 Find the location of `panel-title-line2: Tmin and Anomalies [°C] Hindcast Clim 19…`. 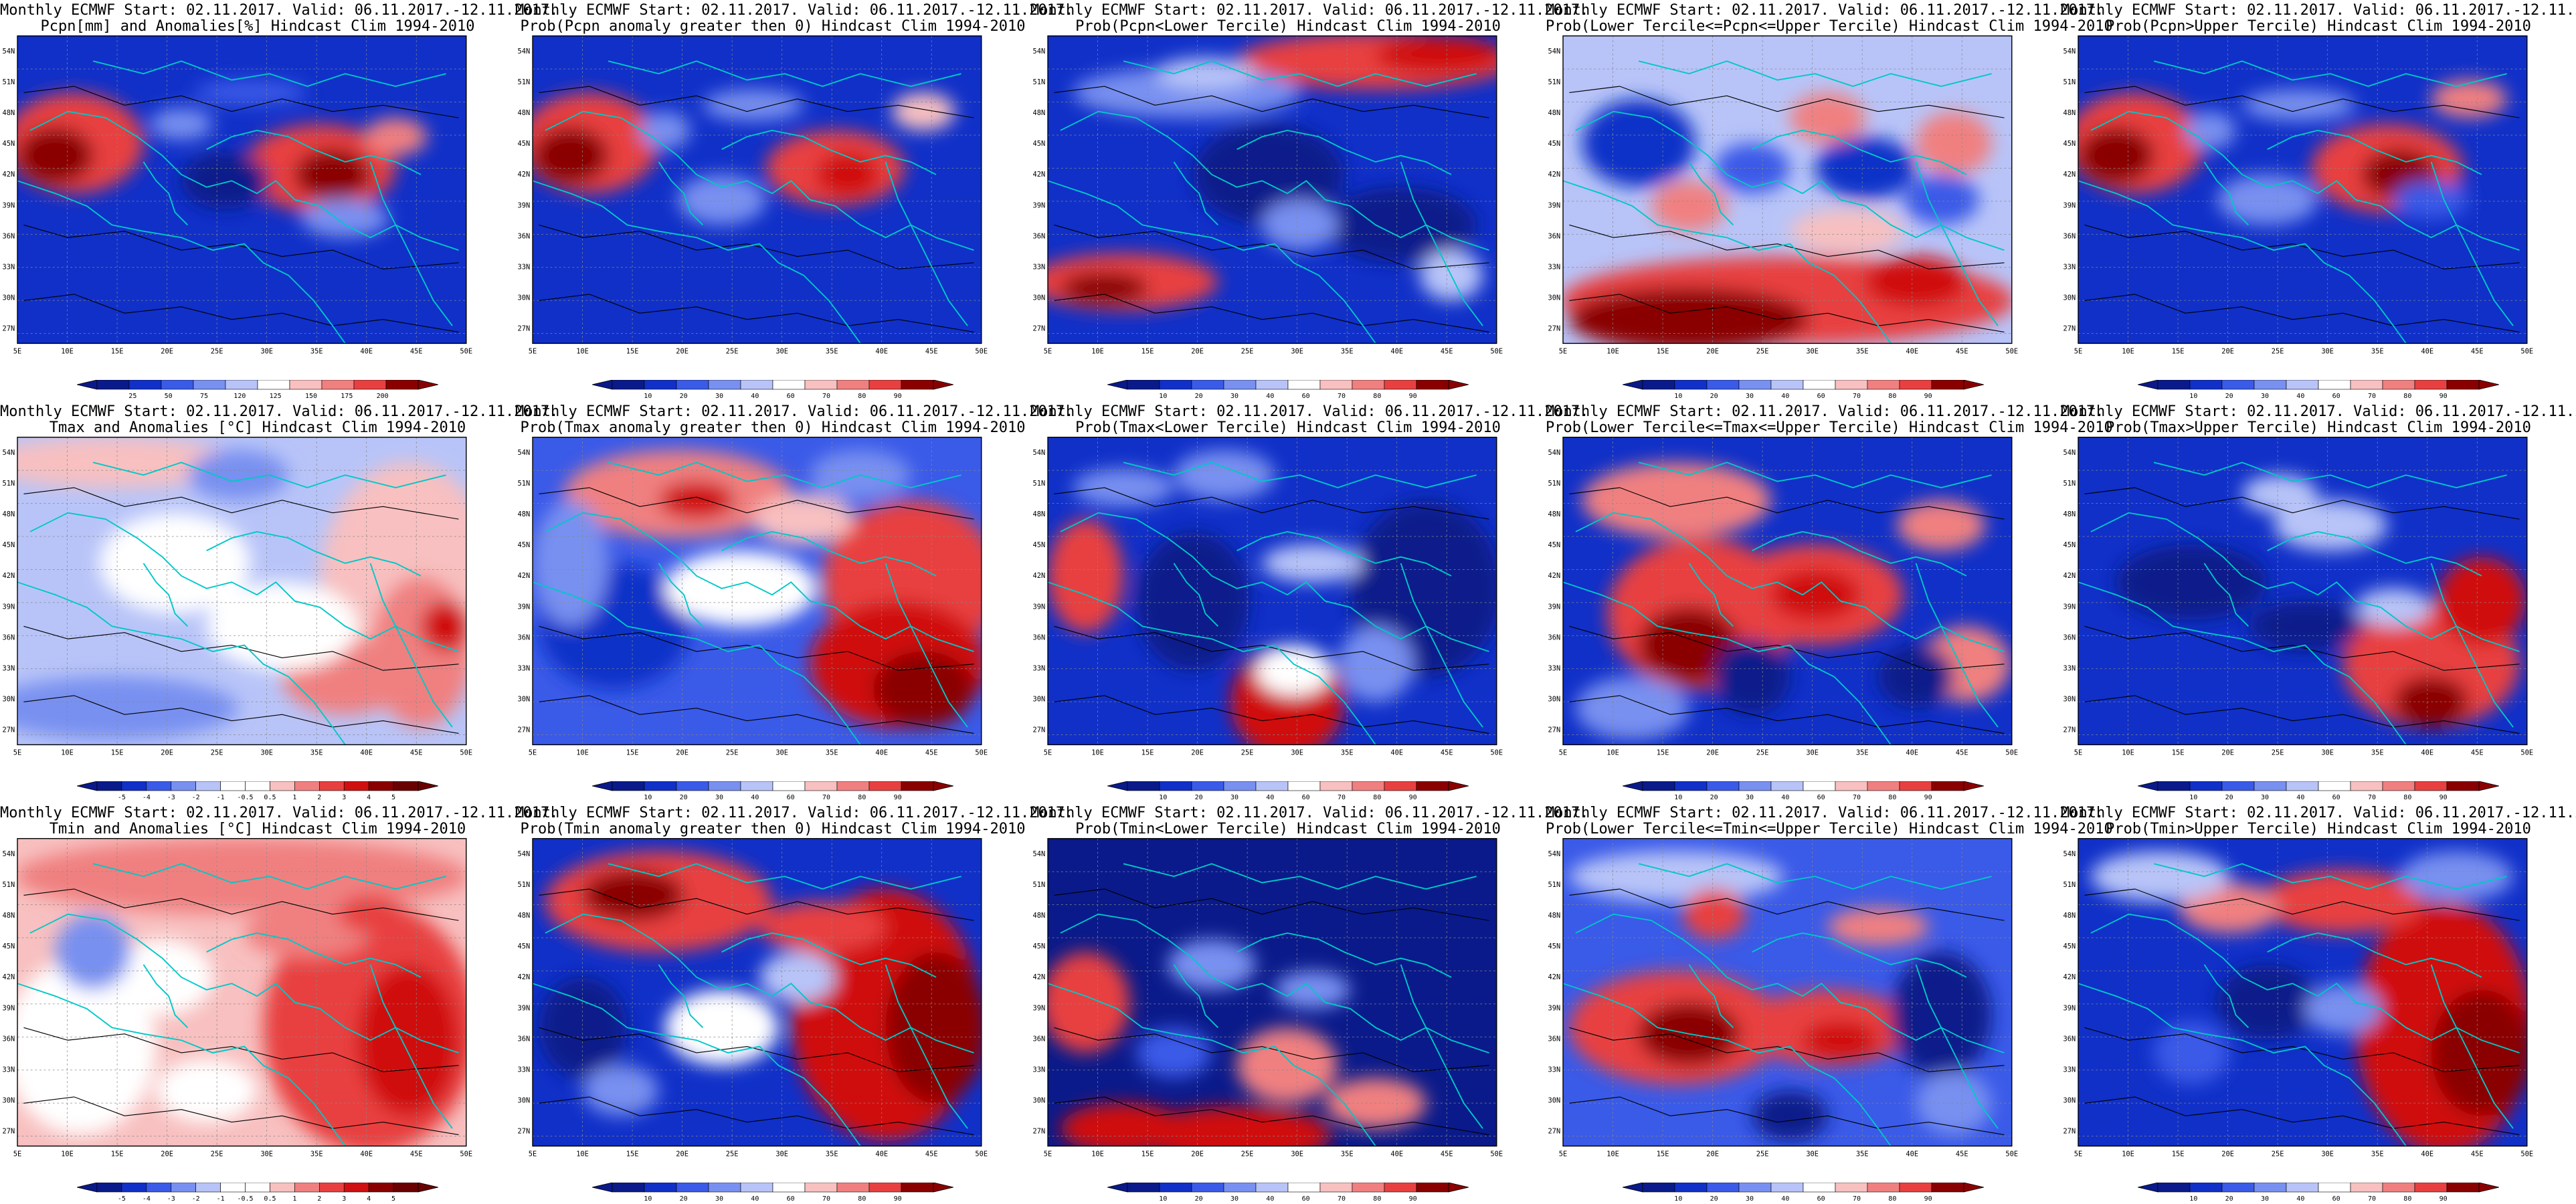

panel-title-line2: Tmin and Anomalies [°C] Hindcast Clim 19… is located at coordinates (257, 829).